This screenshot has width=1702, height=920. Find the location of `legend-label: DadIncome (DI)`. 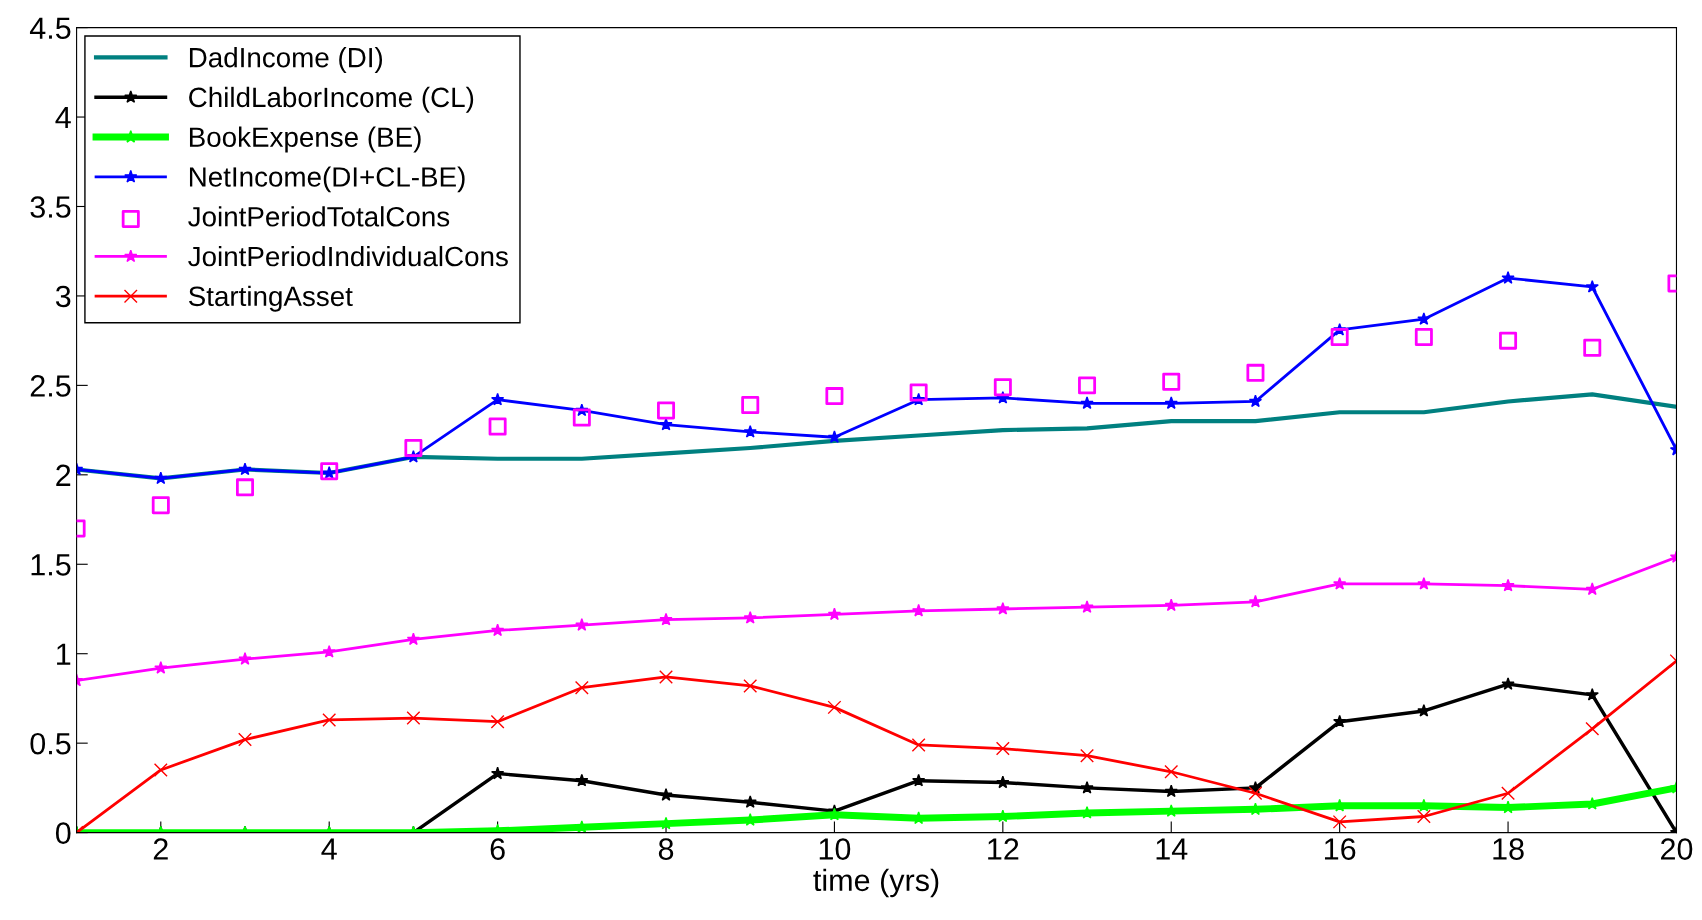

legend-label: DadIncome (DI) is located at coordinates (286, 60).